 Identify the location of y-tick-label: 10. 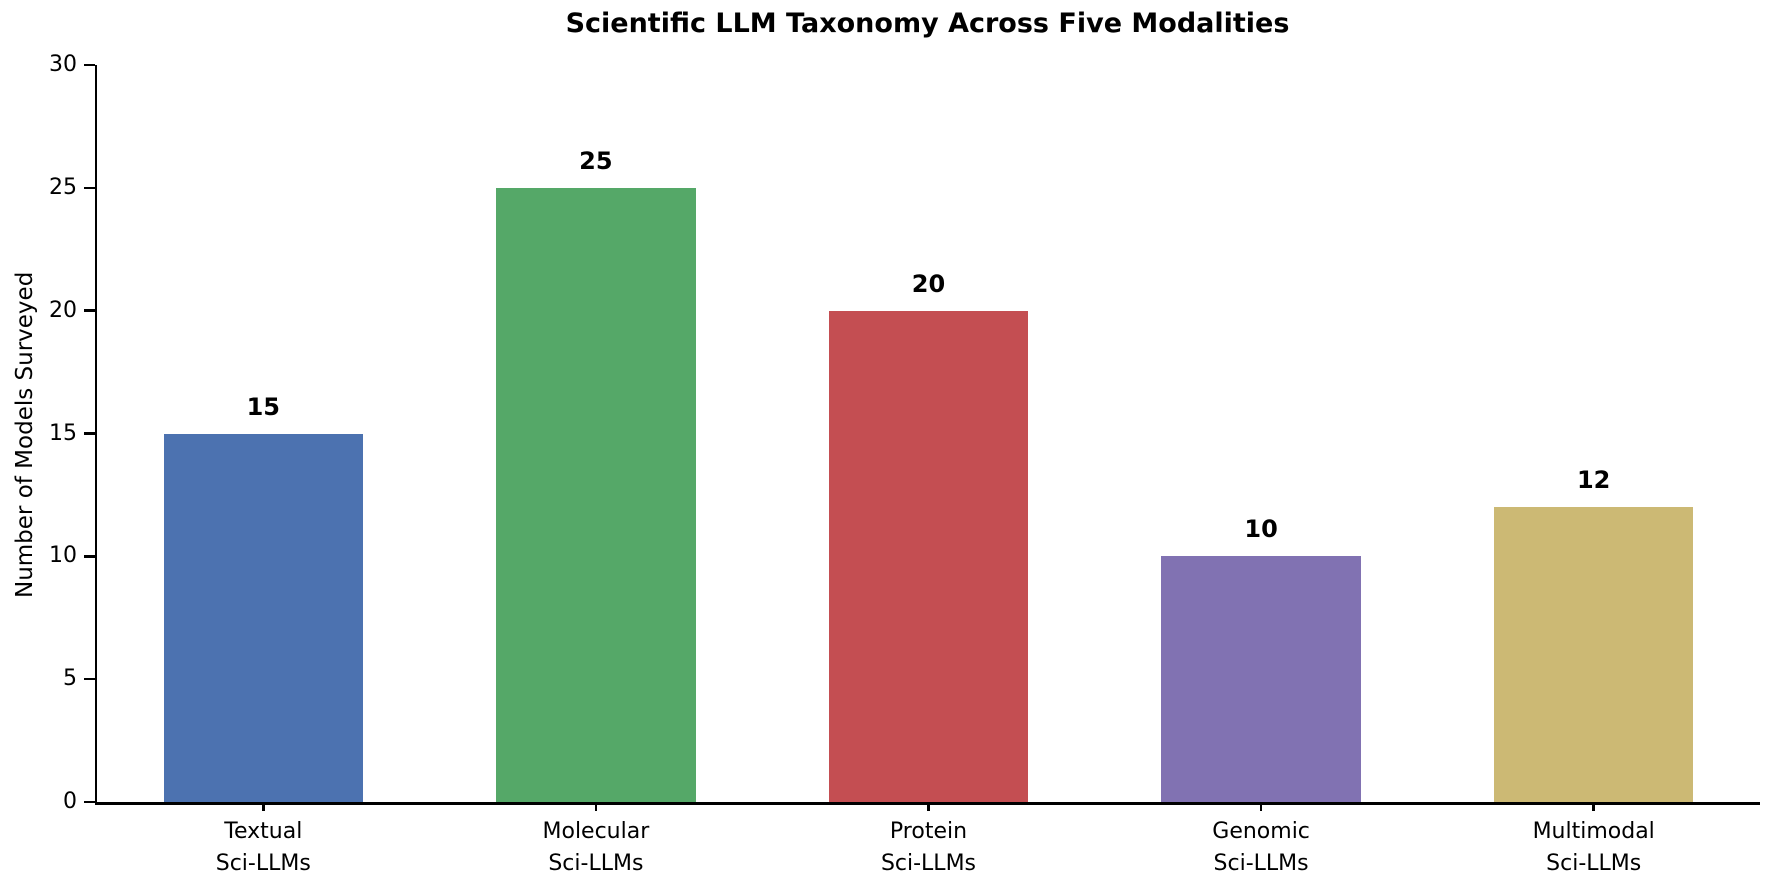
(63, 556).